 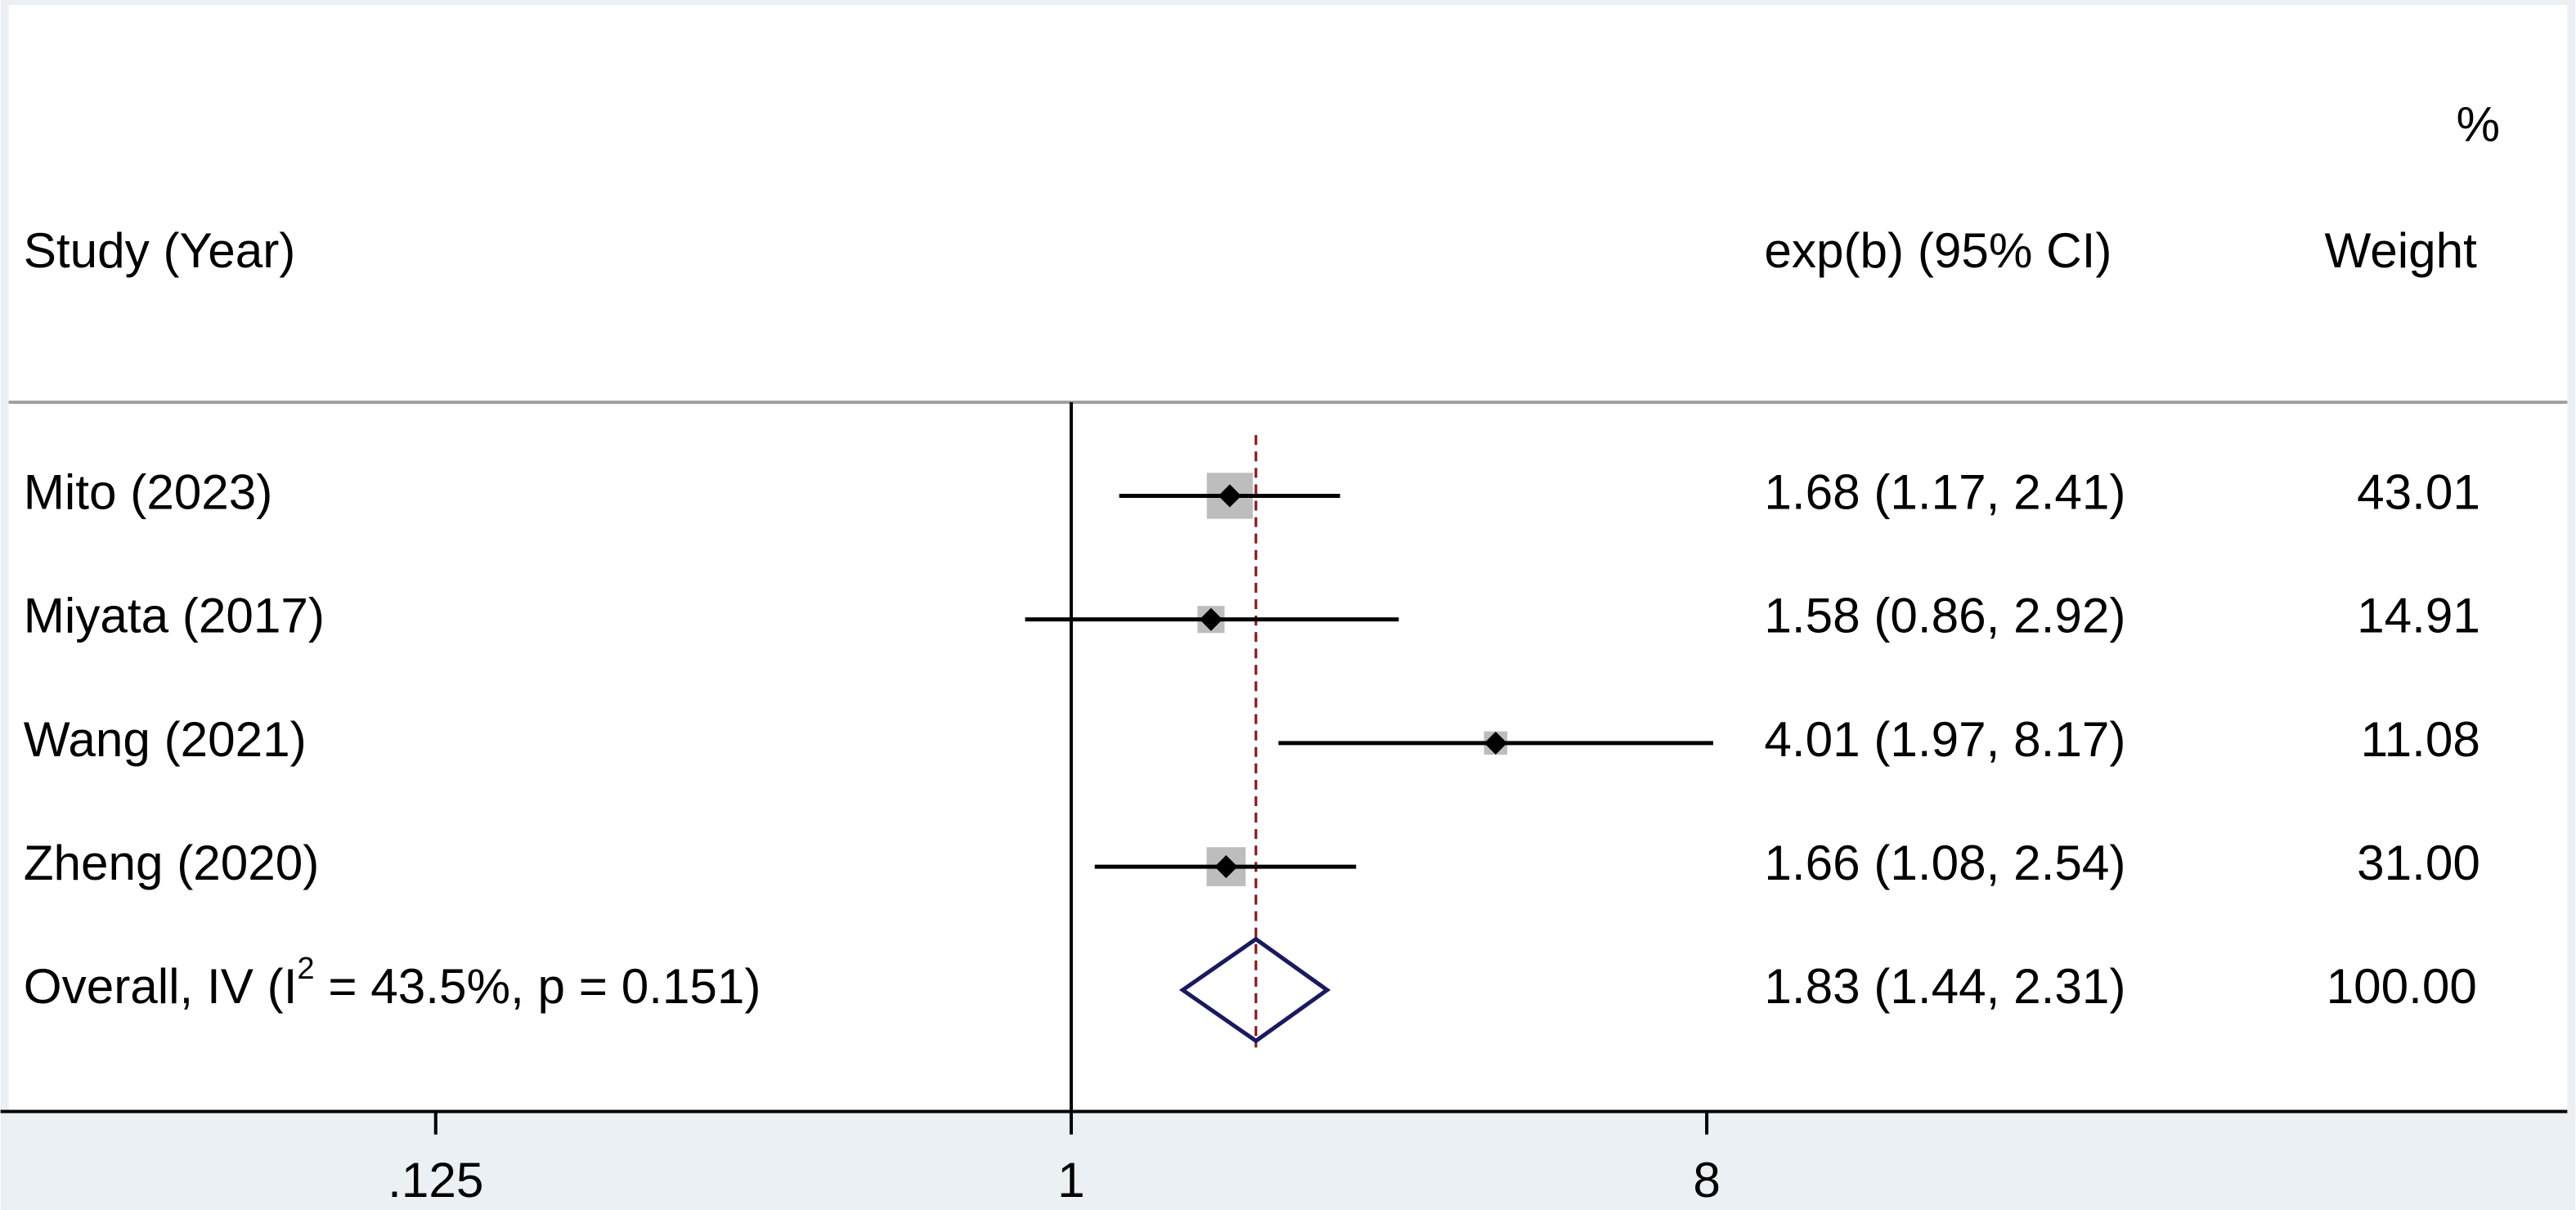 I want to click on weight-label: 11.08, so click(x=2421, y=739).